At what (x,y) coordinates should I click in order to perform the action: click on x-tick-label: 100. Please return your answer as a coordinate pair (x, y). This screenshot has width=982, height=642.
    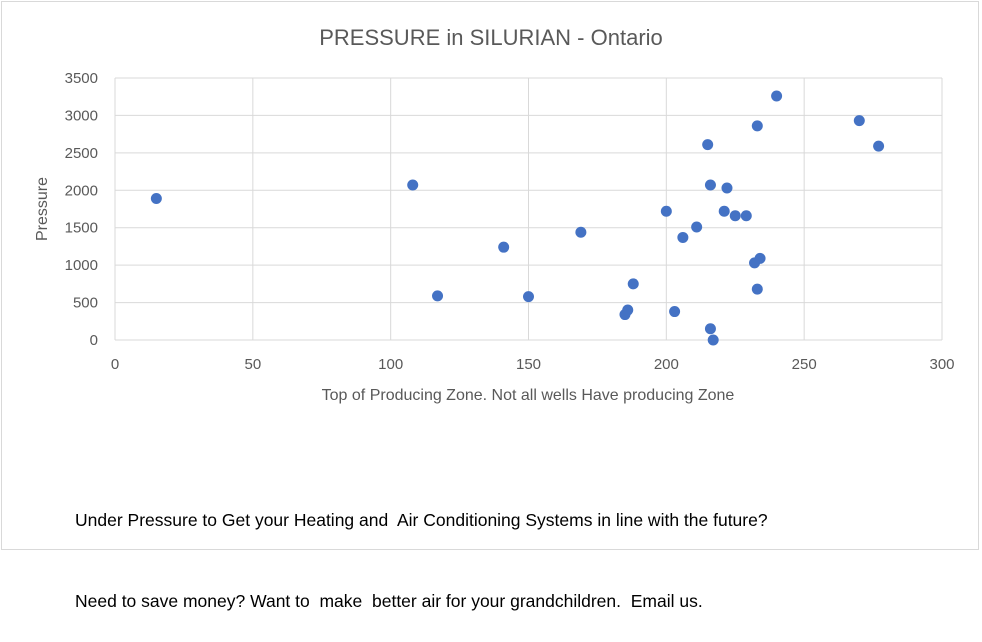
    Looking at the image, I should click on (390, 364).